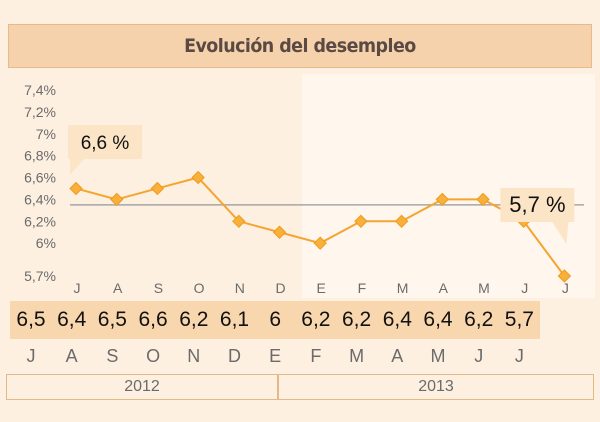 The image size is (600, 422). Describe the element at coordinates (112, 356) in the screenshot. I see `month-label: S` at that location.